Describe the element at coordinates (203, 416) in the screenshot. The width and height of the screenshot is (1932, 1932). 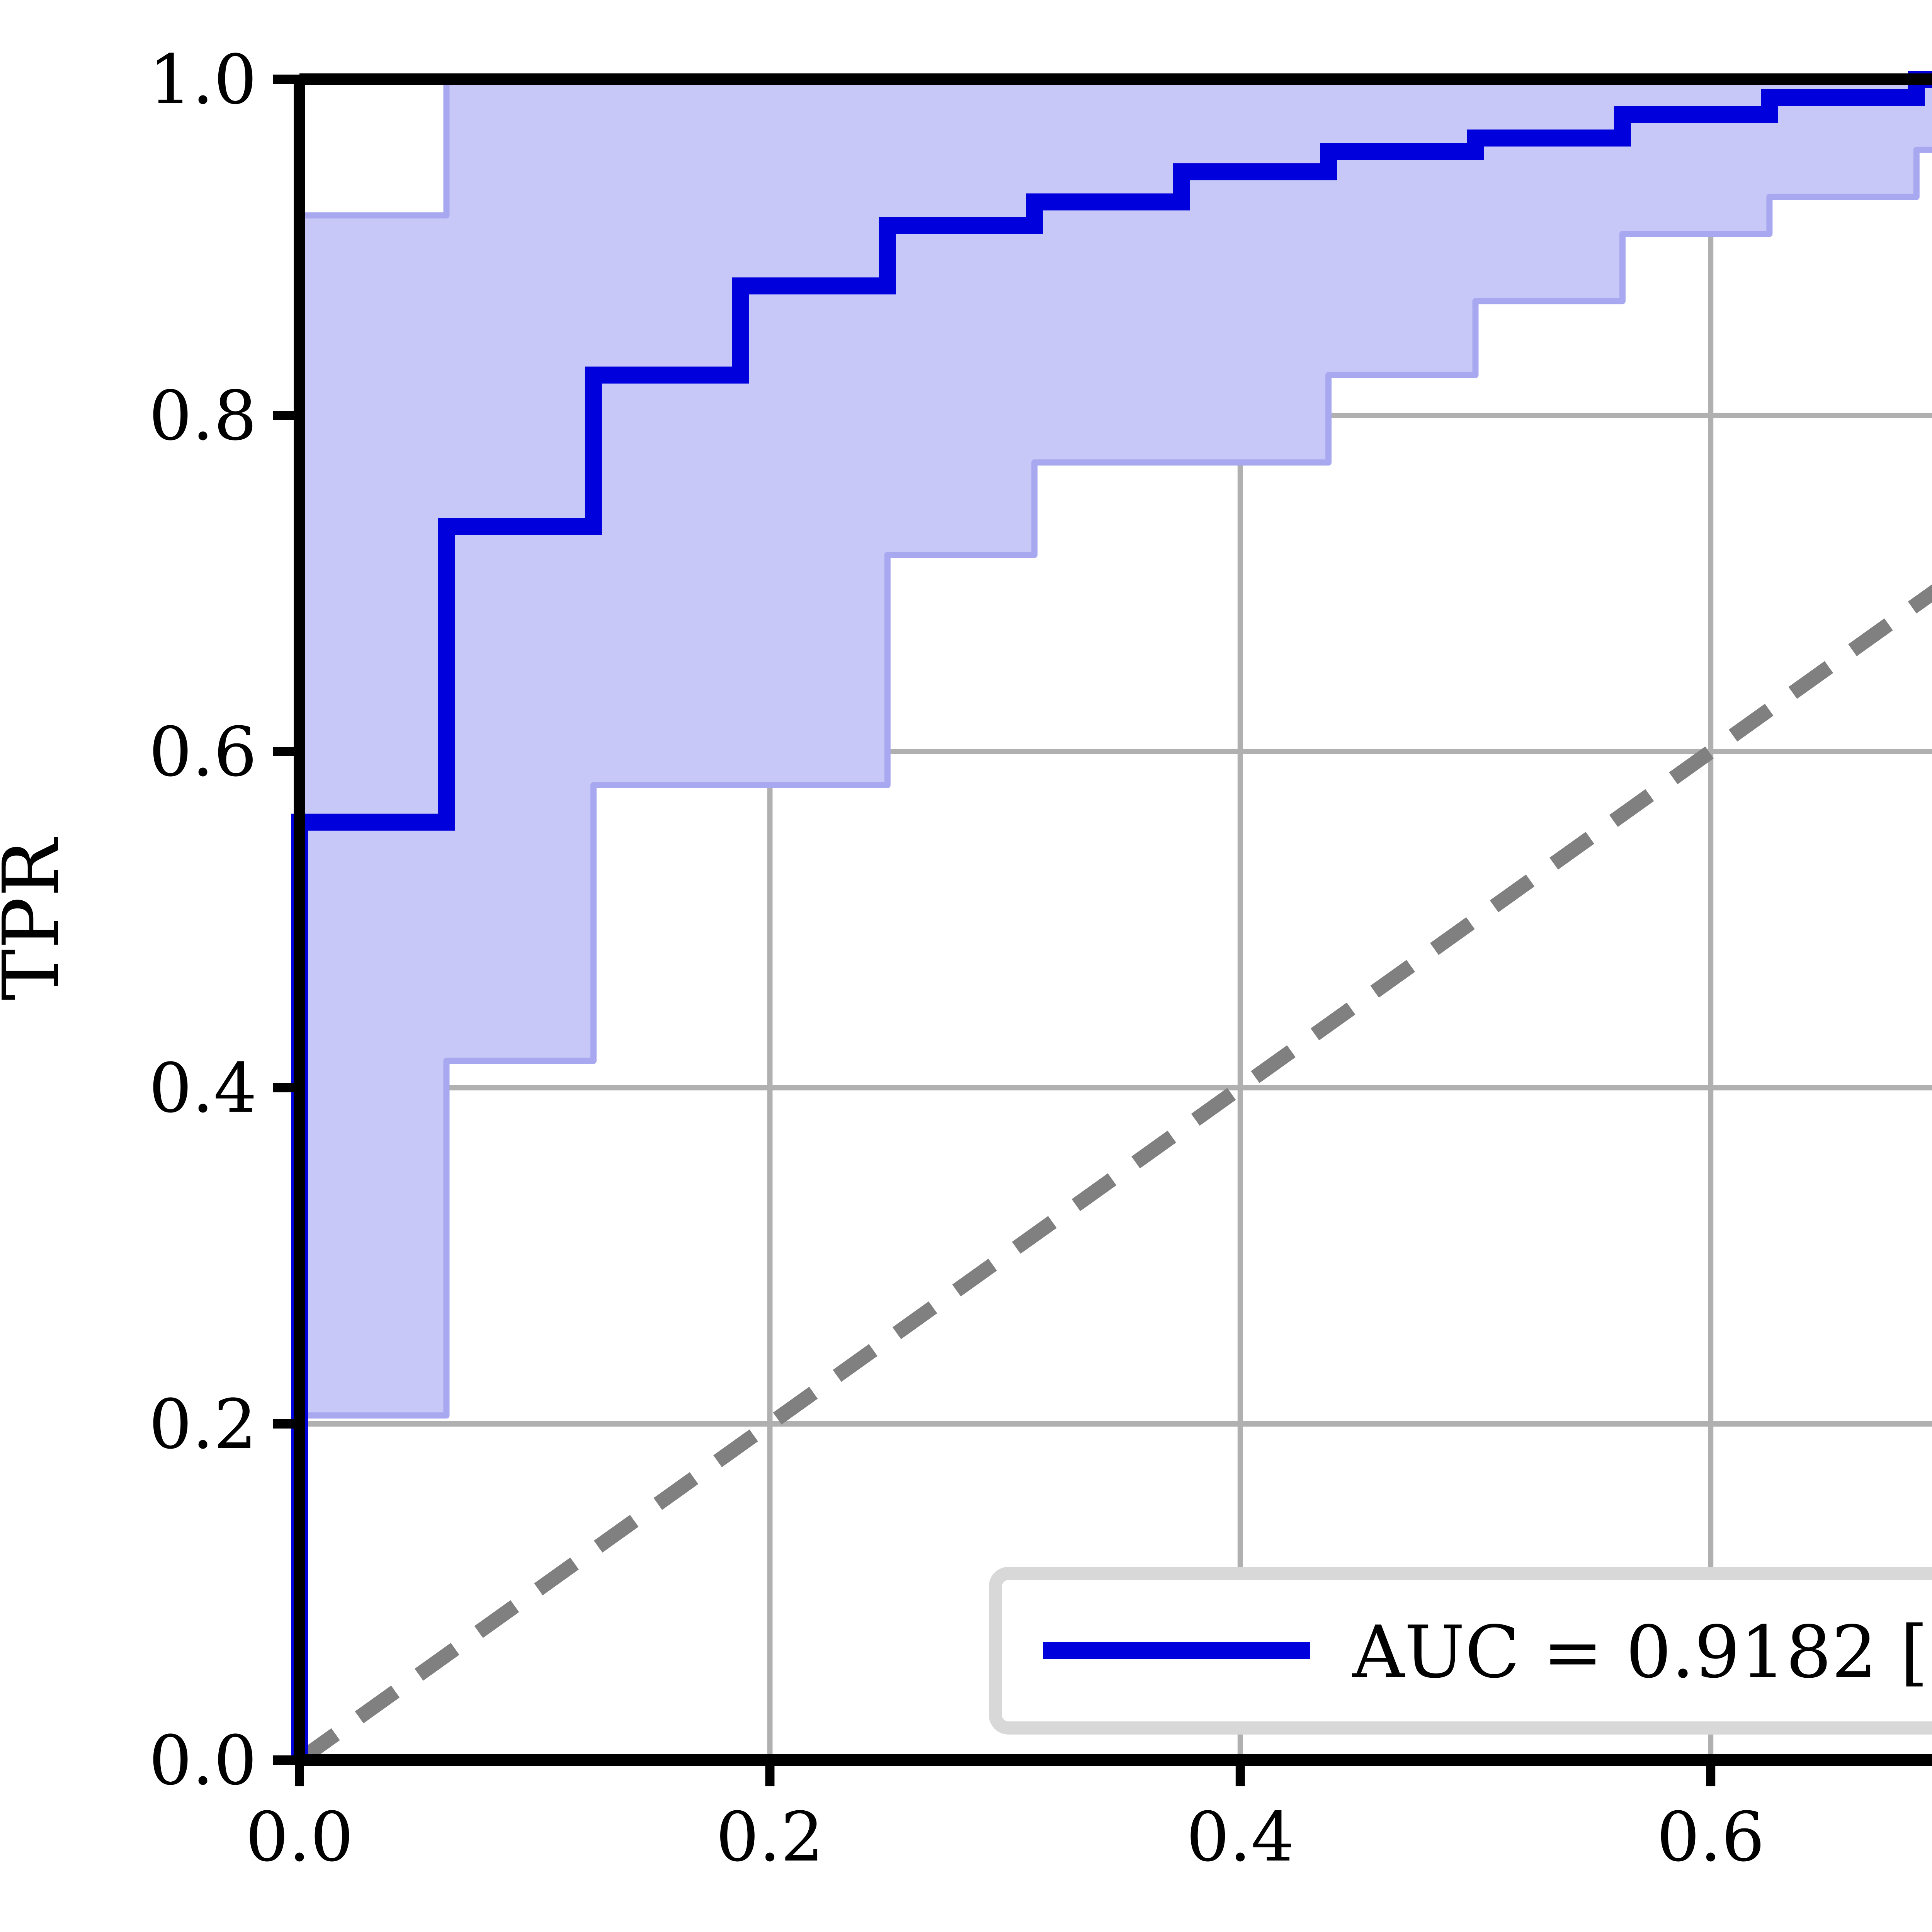
I see `y-tick-label: 0.8` at that location.